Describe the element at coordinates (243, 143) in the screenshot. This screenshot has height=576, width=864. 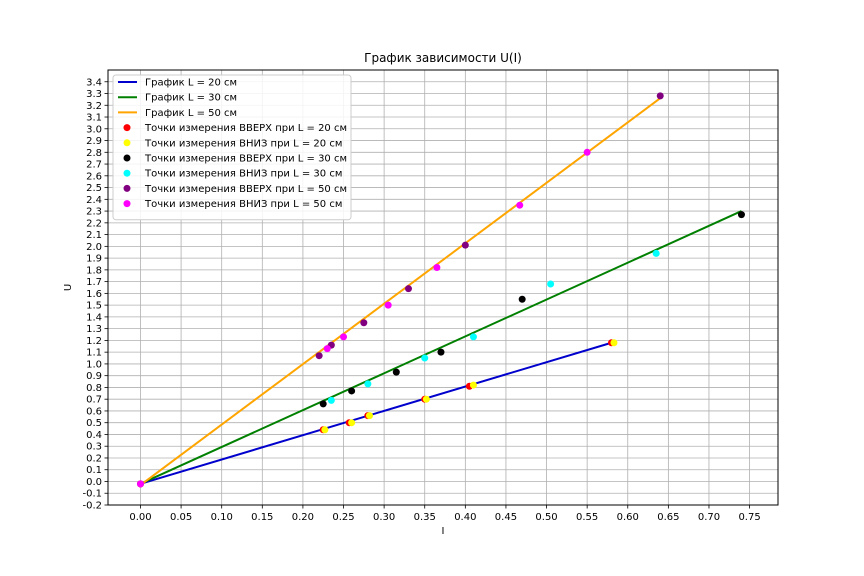
I see `legend-entry-label: Точки измерения ВНИЗ при L = 20 см` at that location.